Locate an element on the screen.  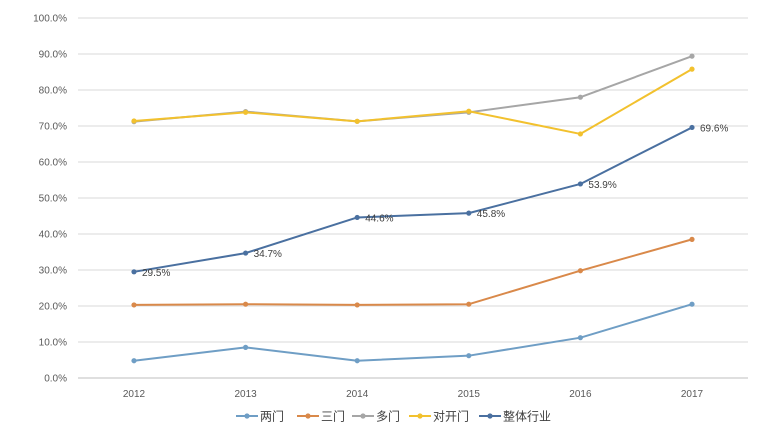
x-tick-label: 2017 is located at coordinates (692, 394).